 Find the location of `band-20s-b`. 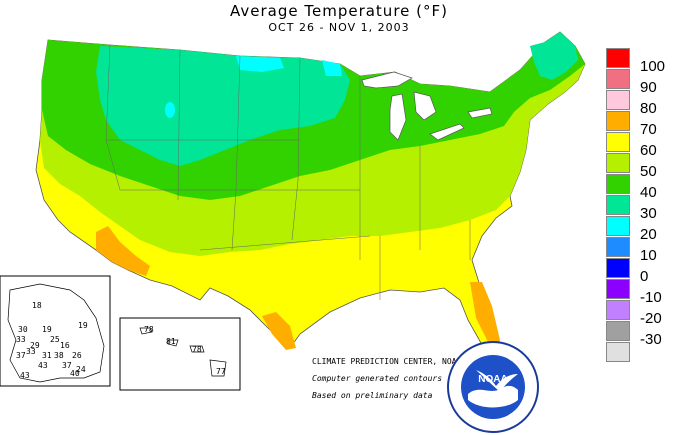

band-20s-b is located at coordinates (332, 68).